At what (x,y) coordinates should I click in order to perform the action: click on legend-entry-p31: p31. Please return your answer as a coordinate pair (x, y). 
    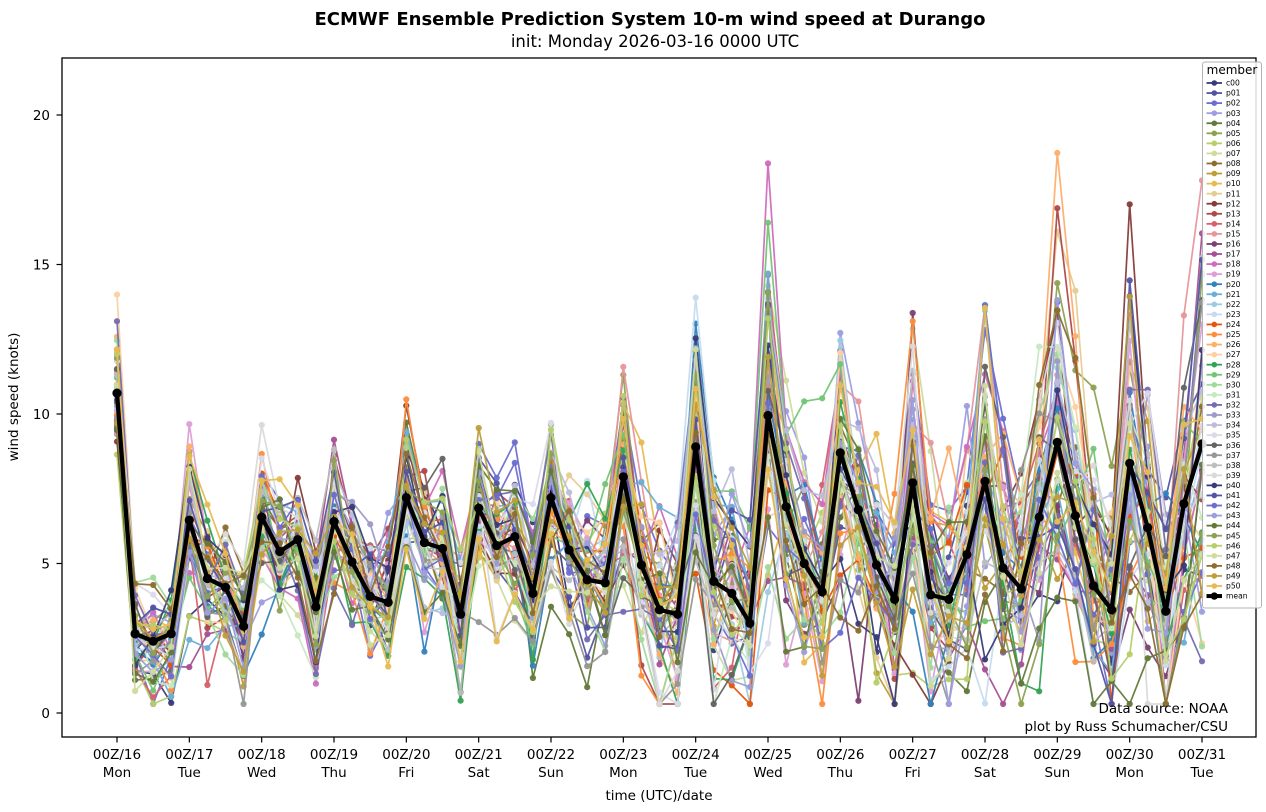
    Looking at the image, I should click on (1223, 394).